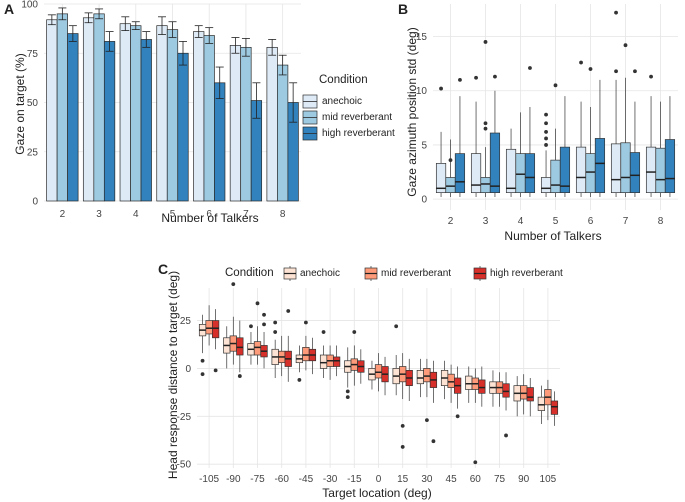 This screenshot has height=502, width=685. What do you see at coordinates (526, 273) in the screenshot?
I see `panel-c-legend-label-high-reverberant: high reverberant` at bounding box center [526, 273].